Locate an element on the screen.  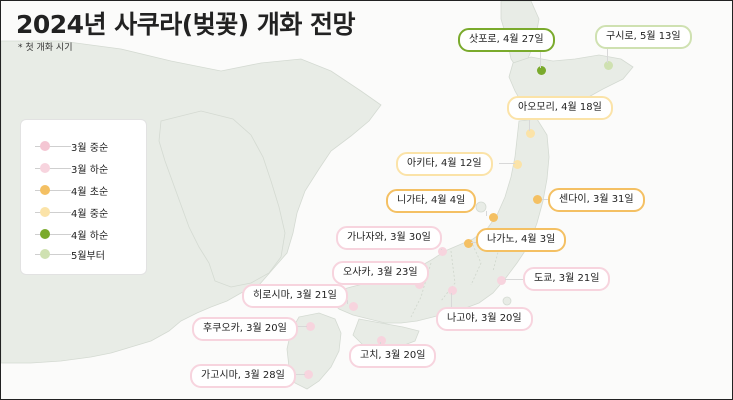
legend-box: 3월 중순 3월 하순 4월 초순 4월 중순 4월 하순 5월부터 is located at coordinates (83, 197).